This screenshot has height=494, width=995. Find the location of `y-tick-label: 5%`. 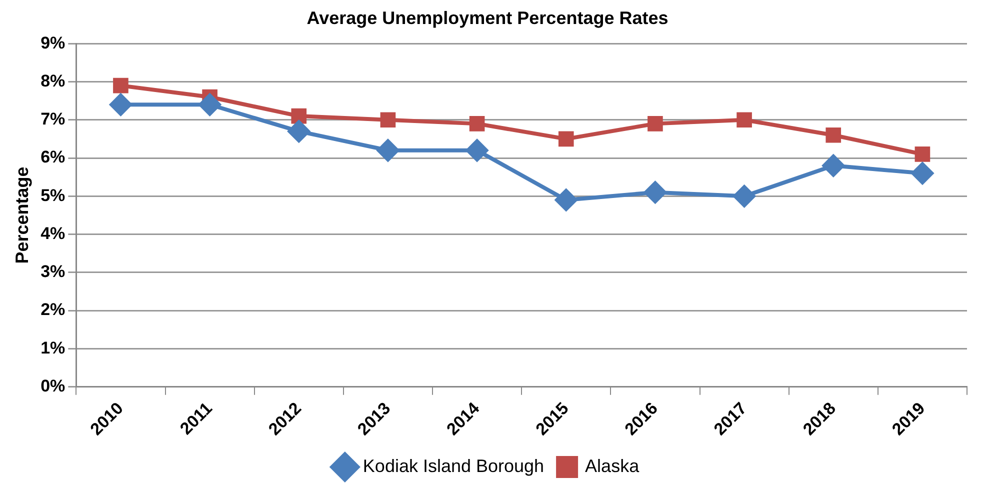

y-tick-label: 5% is located at coordinates (53, 195).